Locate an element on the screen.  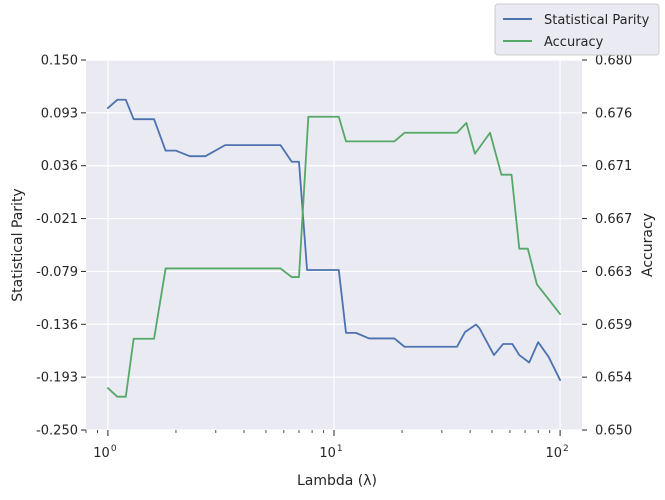
y-tick-label-right: 0.654 is located at coordinates (613, 378).